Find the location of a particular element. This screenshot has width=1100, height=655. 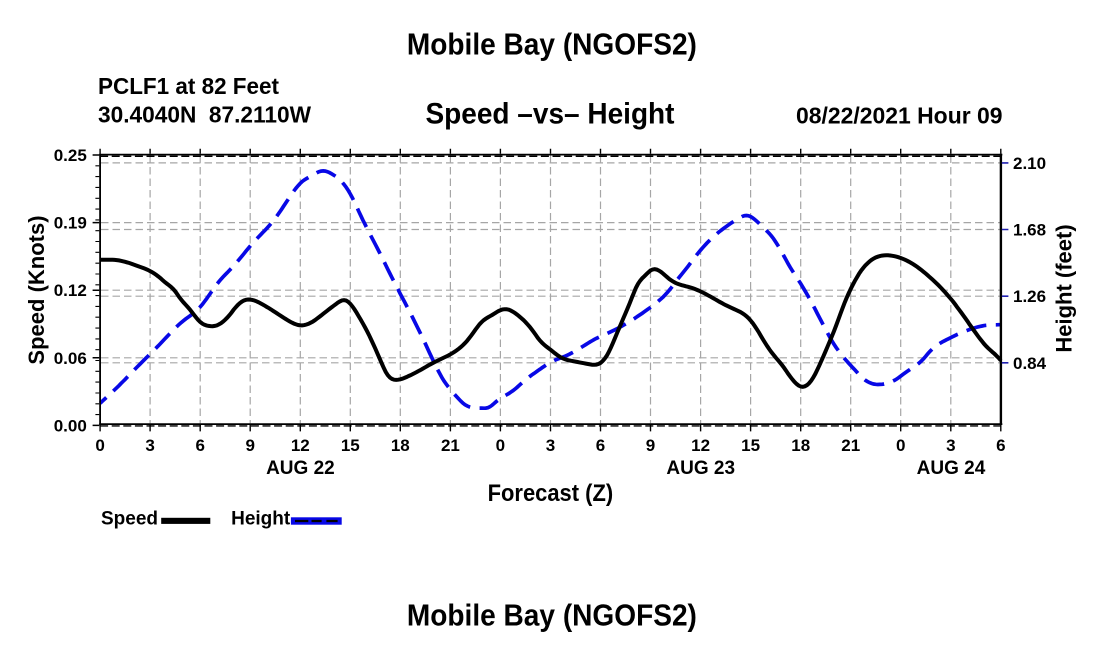

svg-text: 1.26 is located at coordinates (1029, 296).